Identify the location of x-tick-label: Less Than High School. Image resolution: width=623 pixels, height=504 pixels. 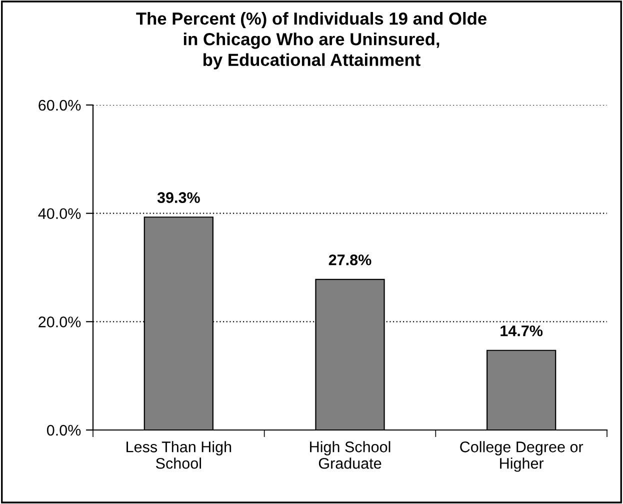
(179, 455).